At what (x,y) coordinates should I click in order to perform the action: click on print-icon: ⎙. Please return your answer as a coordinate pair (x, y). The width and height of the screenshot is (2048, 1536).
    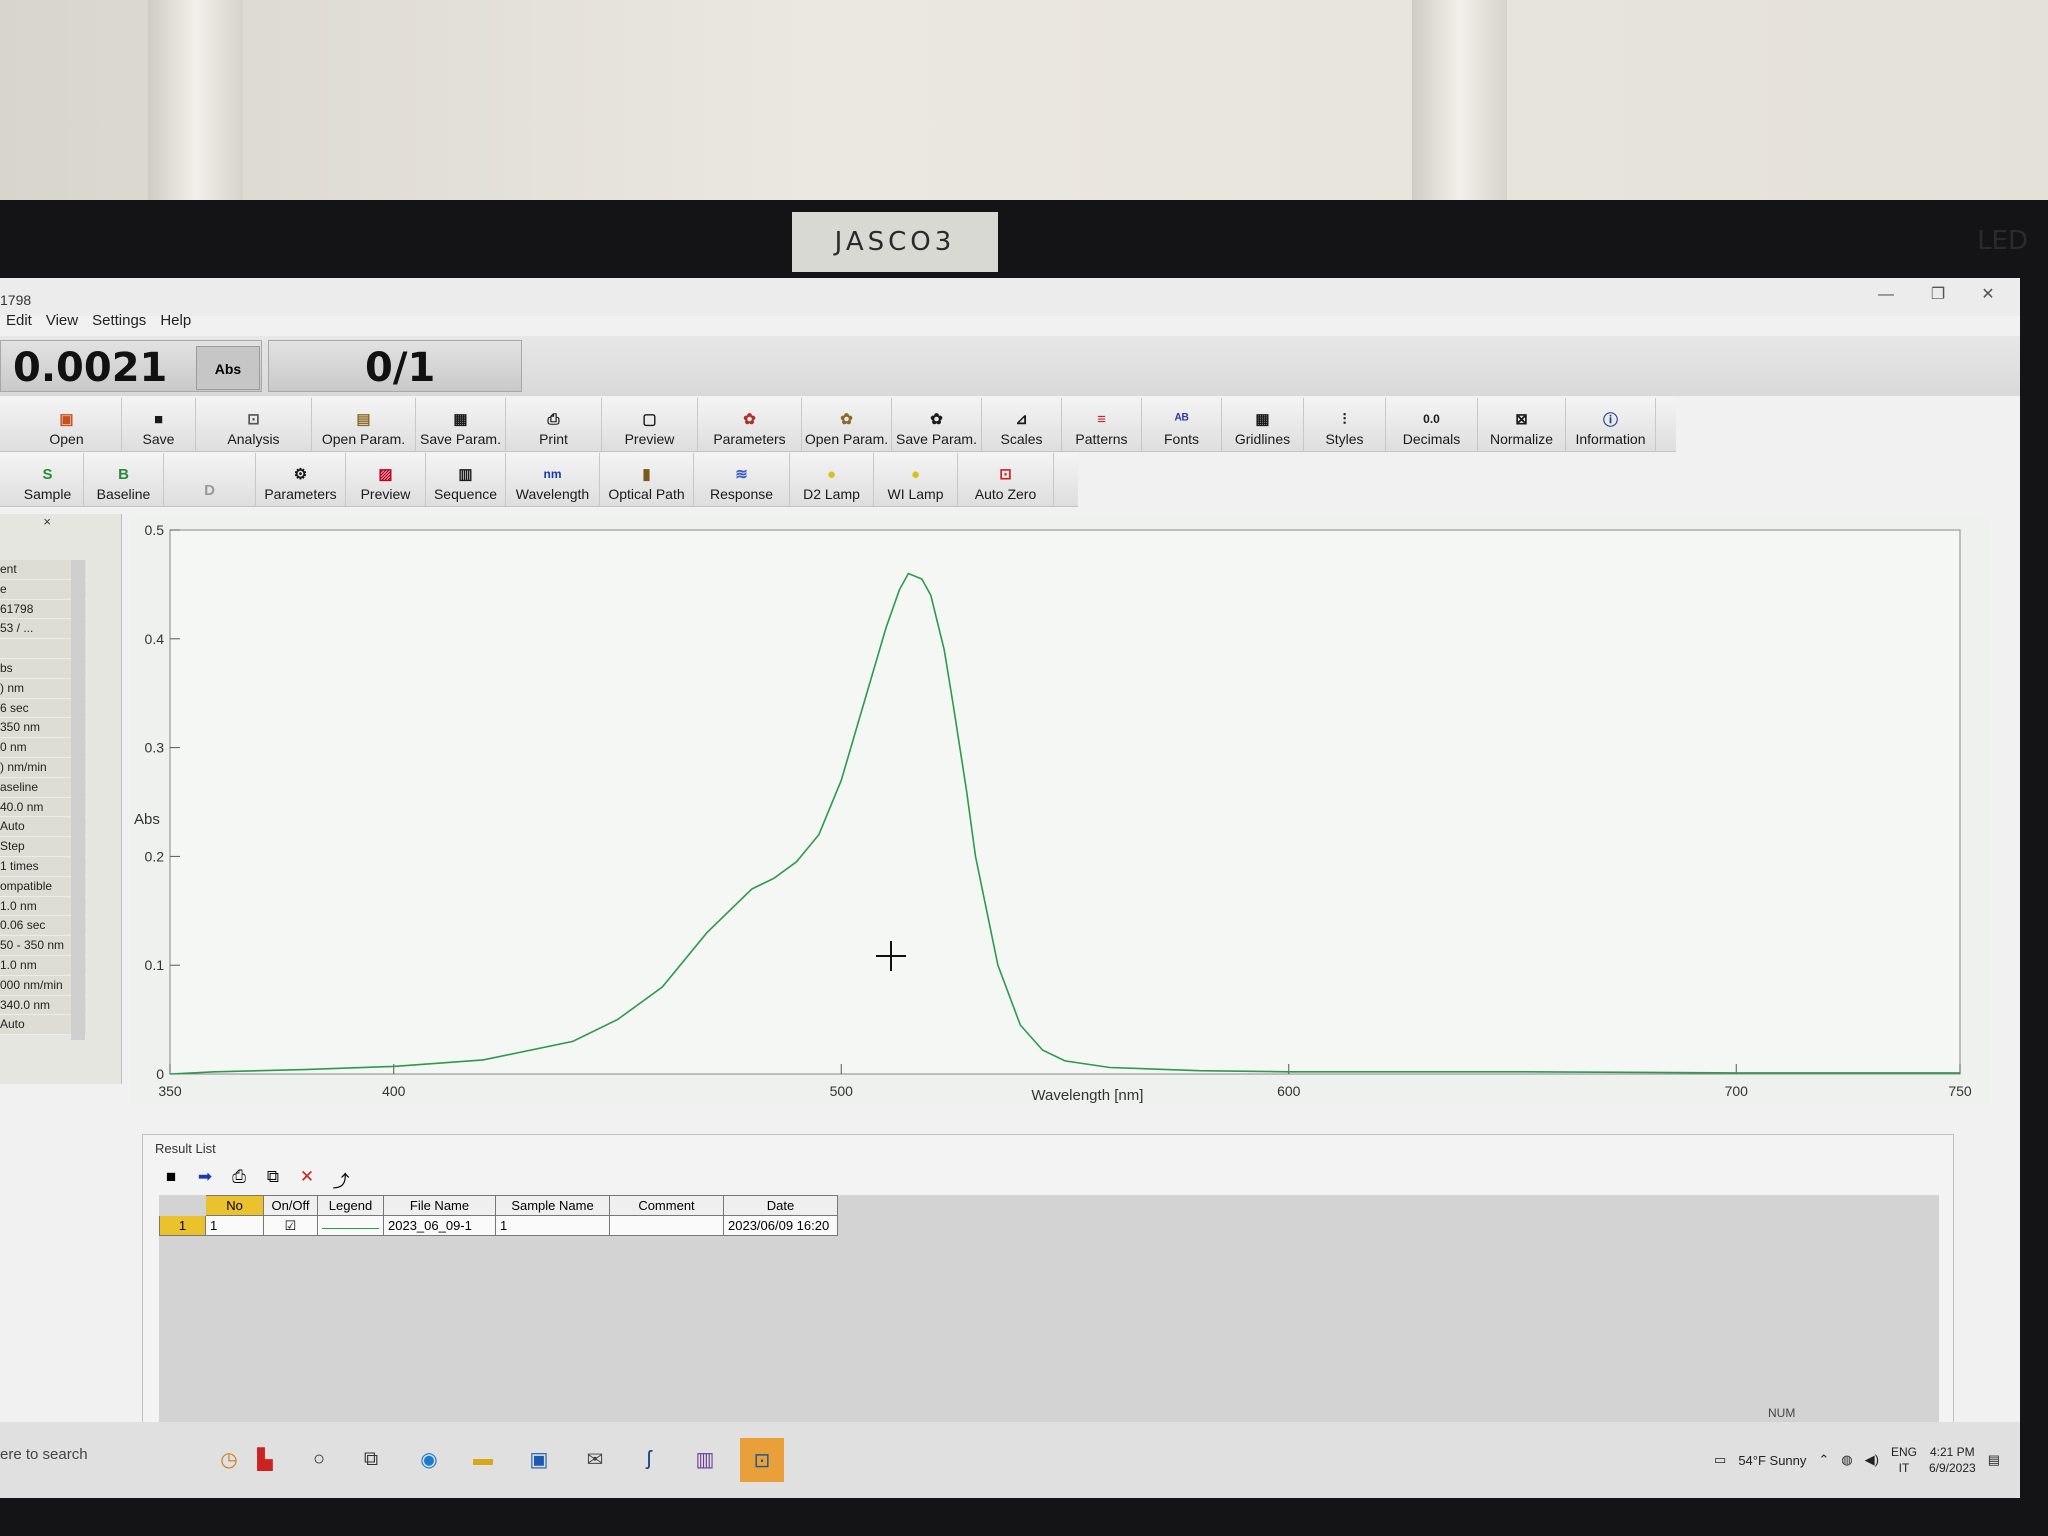
    Looking at the image, I should click on (239, 1176).